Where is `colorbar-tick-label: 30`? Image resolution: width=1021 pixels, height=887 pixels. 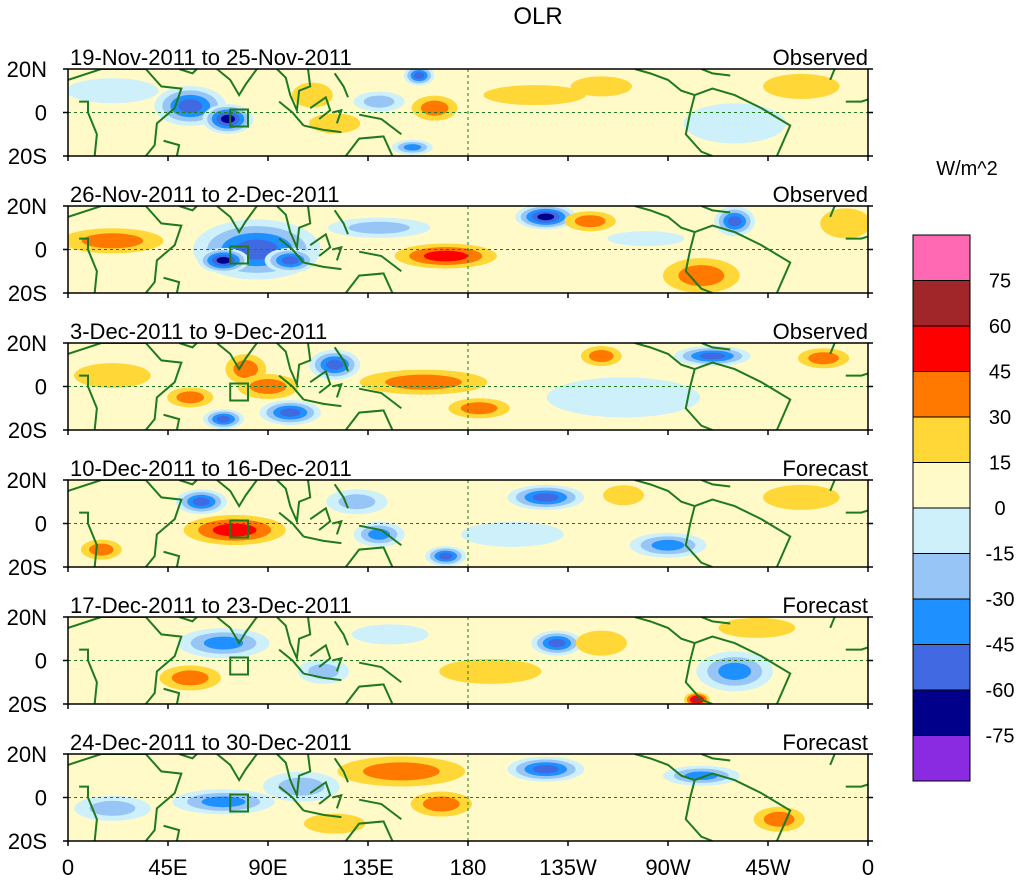
colorbar-tick-label: 30 is located at coordinates (1000, 418).